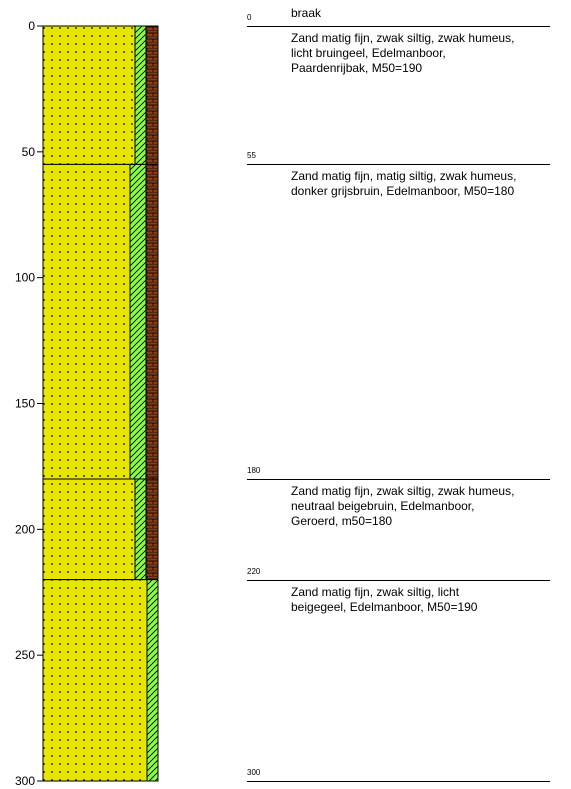 The width and height of the screenshot is (571, 789). What do you see at coordinates (31, 26) in the screenshot?
I see `axis-tick-label: 0` at bounding box center [31, 26].